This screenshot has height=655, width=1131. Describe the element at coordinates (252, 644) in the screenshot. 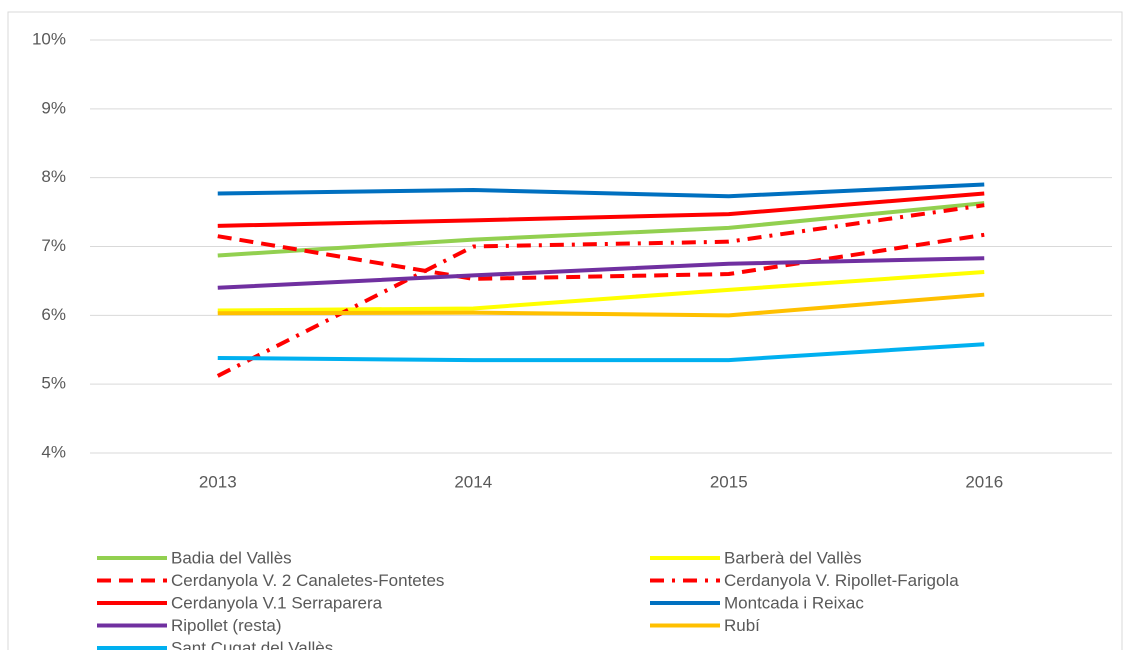

I see `legend-label: Sant Cugat del Vallès` at that location.